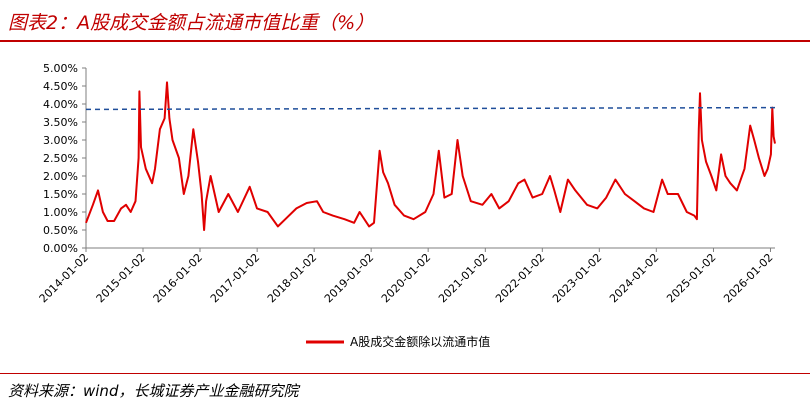  I want to click on y-tick-label: 3.00%, so click(60, 140).